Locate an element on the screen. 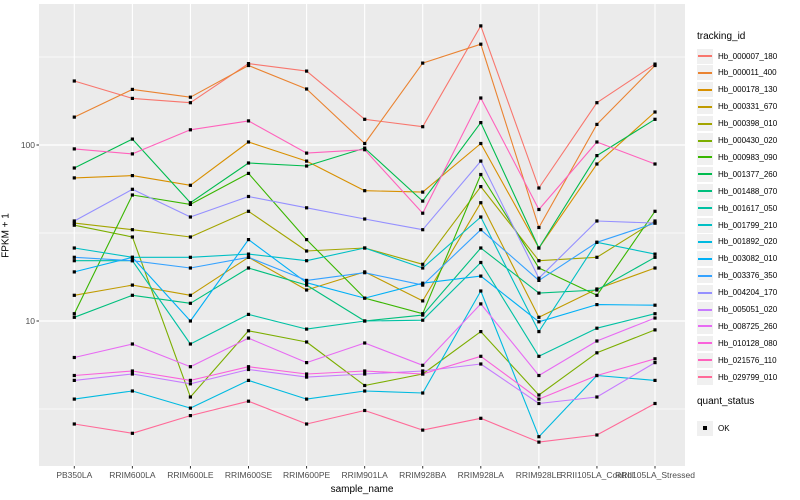  legend-entry-Hb_001892_020: Hb_001892_020 is located at coordinates (737, 242).